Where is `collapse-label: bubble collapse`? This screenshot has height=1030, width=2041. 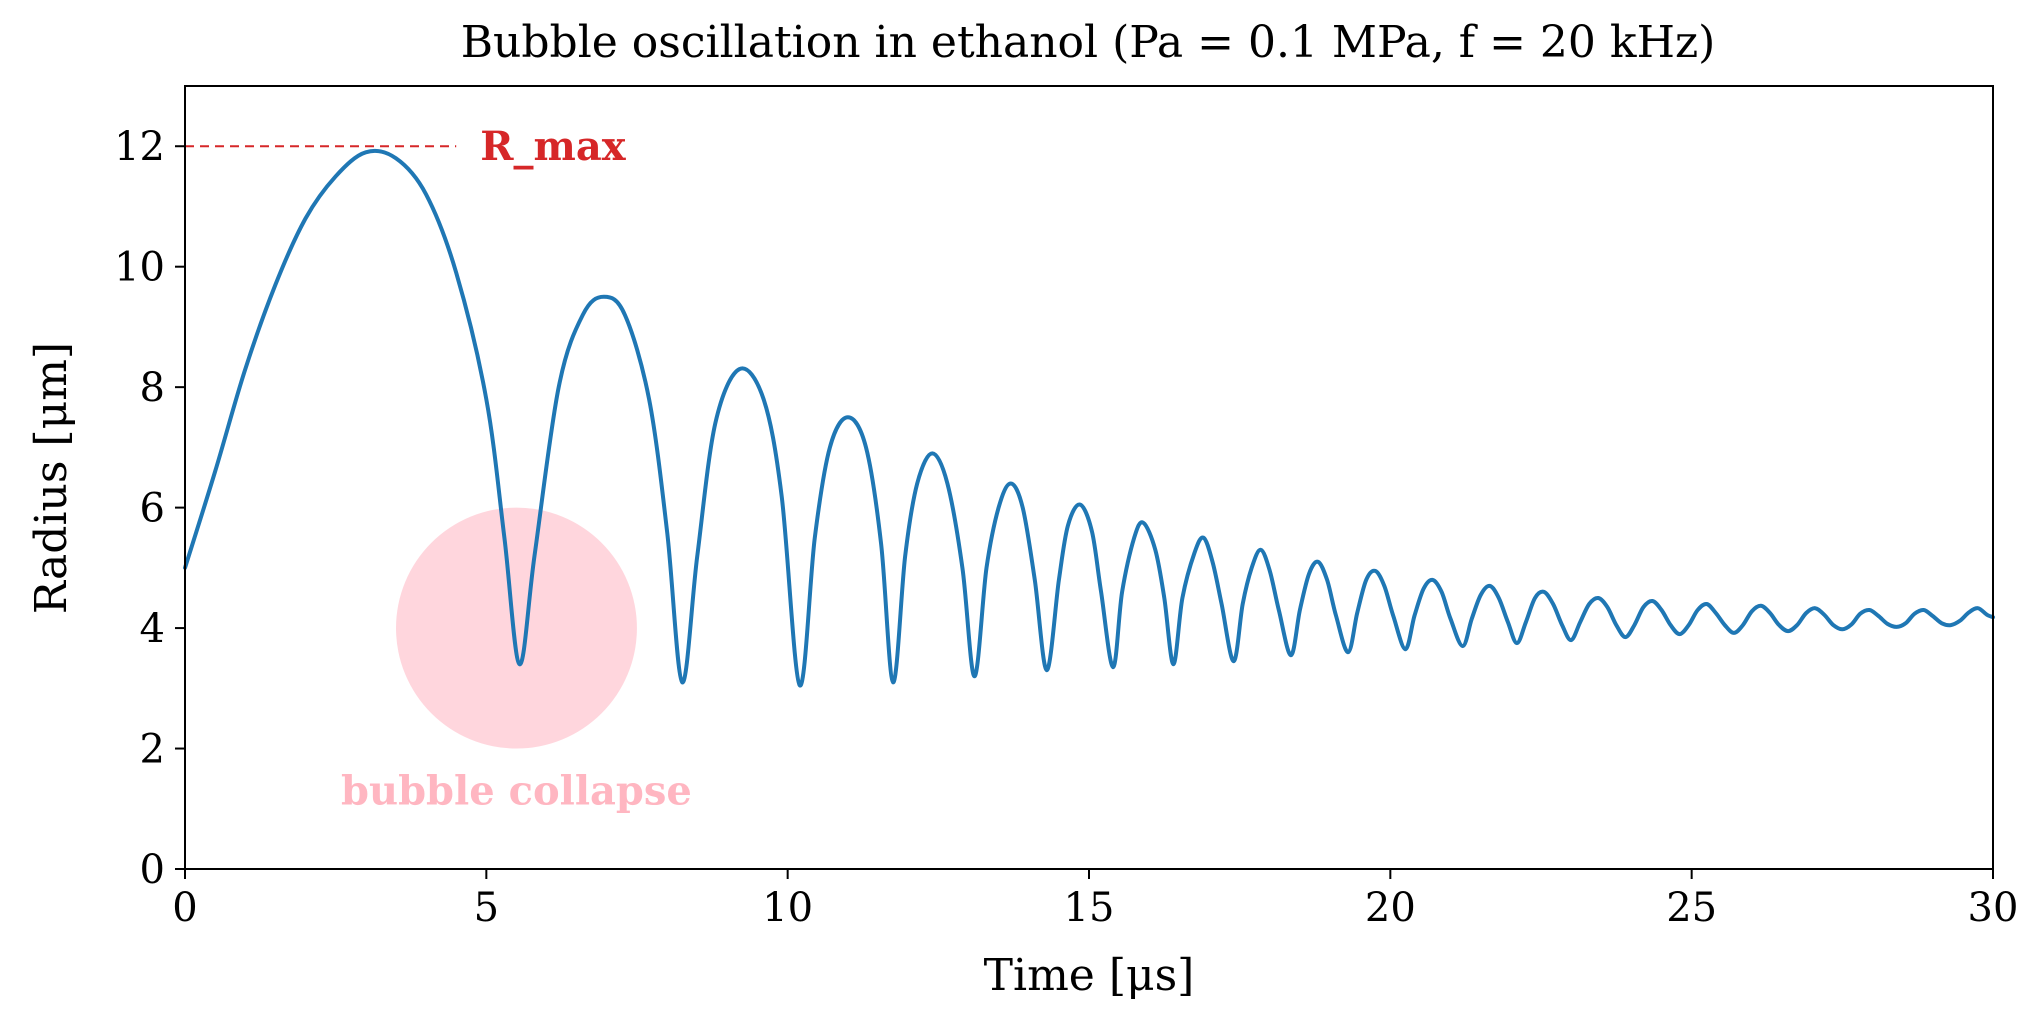 collapse-label: bubble collapse is located at coordinates (516, 791).